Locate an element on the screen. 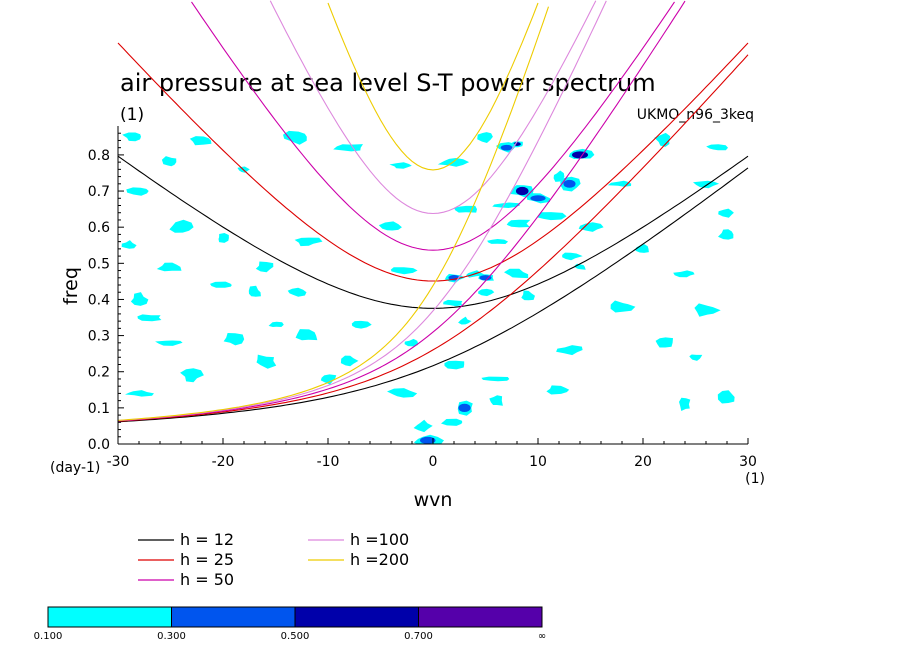 This screenshot has width=904, height=654. x-tick-label: 0 is located at coordinates (433, 462).